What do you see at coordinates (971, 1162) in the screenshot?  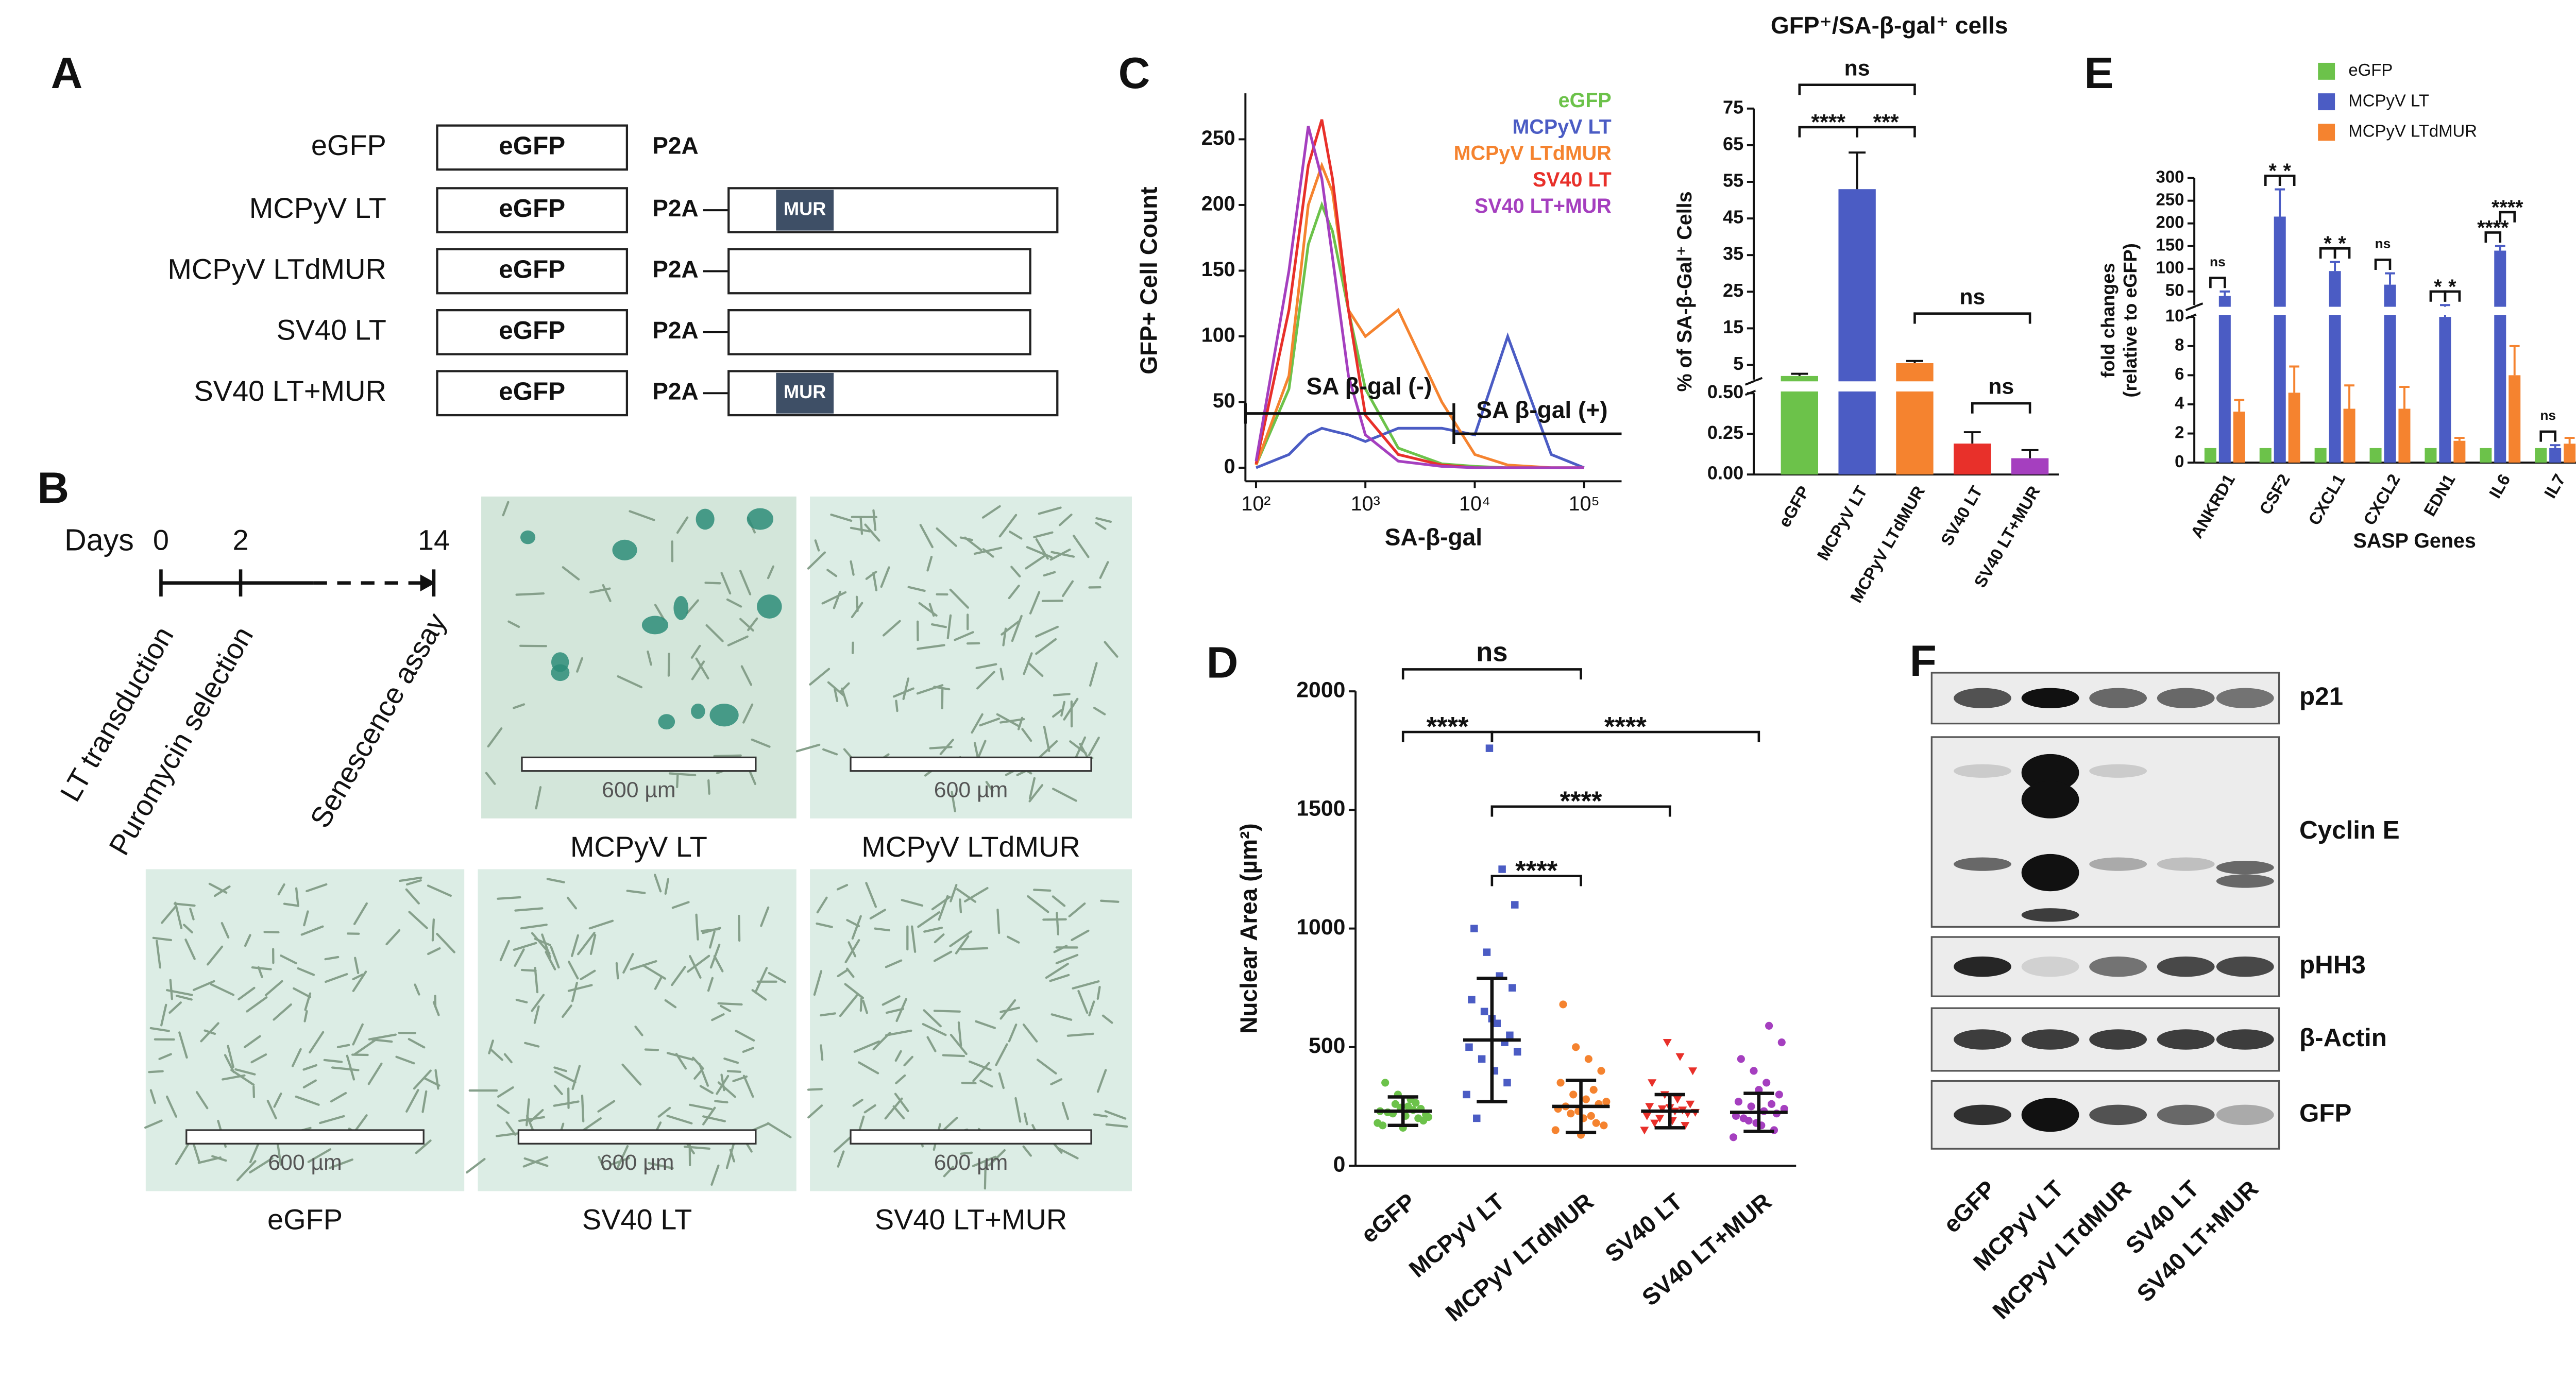 I see `scale-bar-label: 600 µm` at bounding box center [971, 1162].